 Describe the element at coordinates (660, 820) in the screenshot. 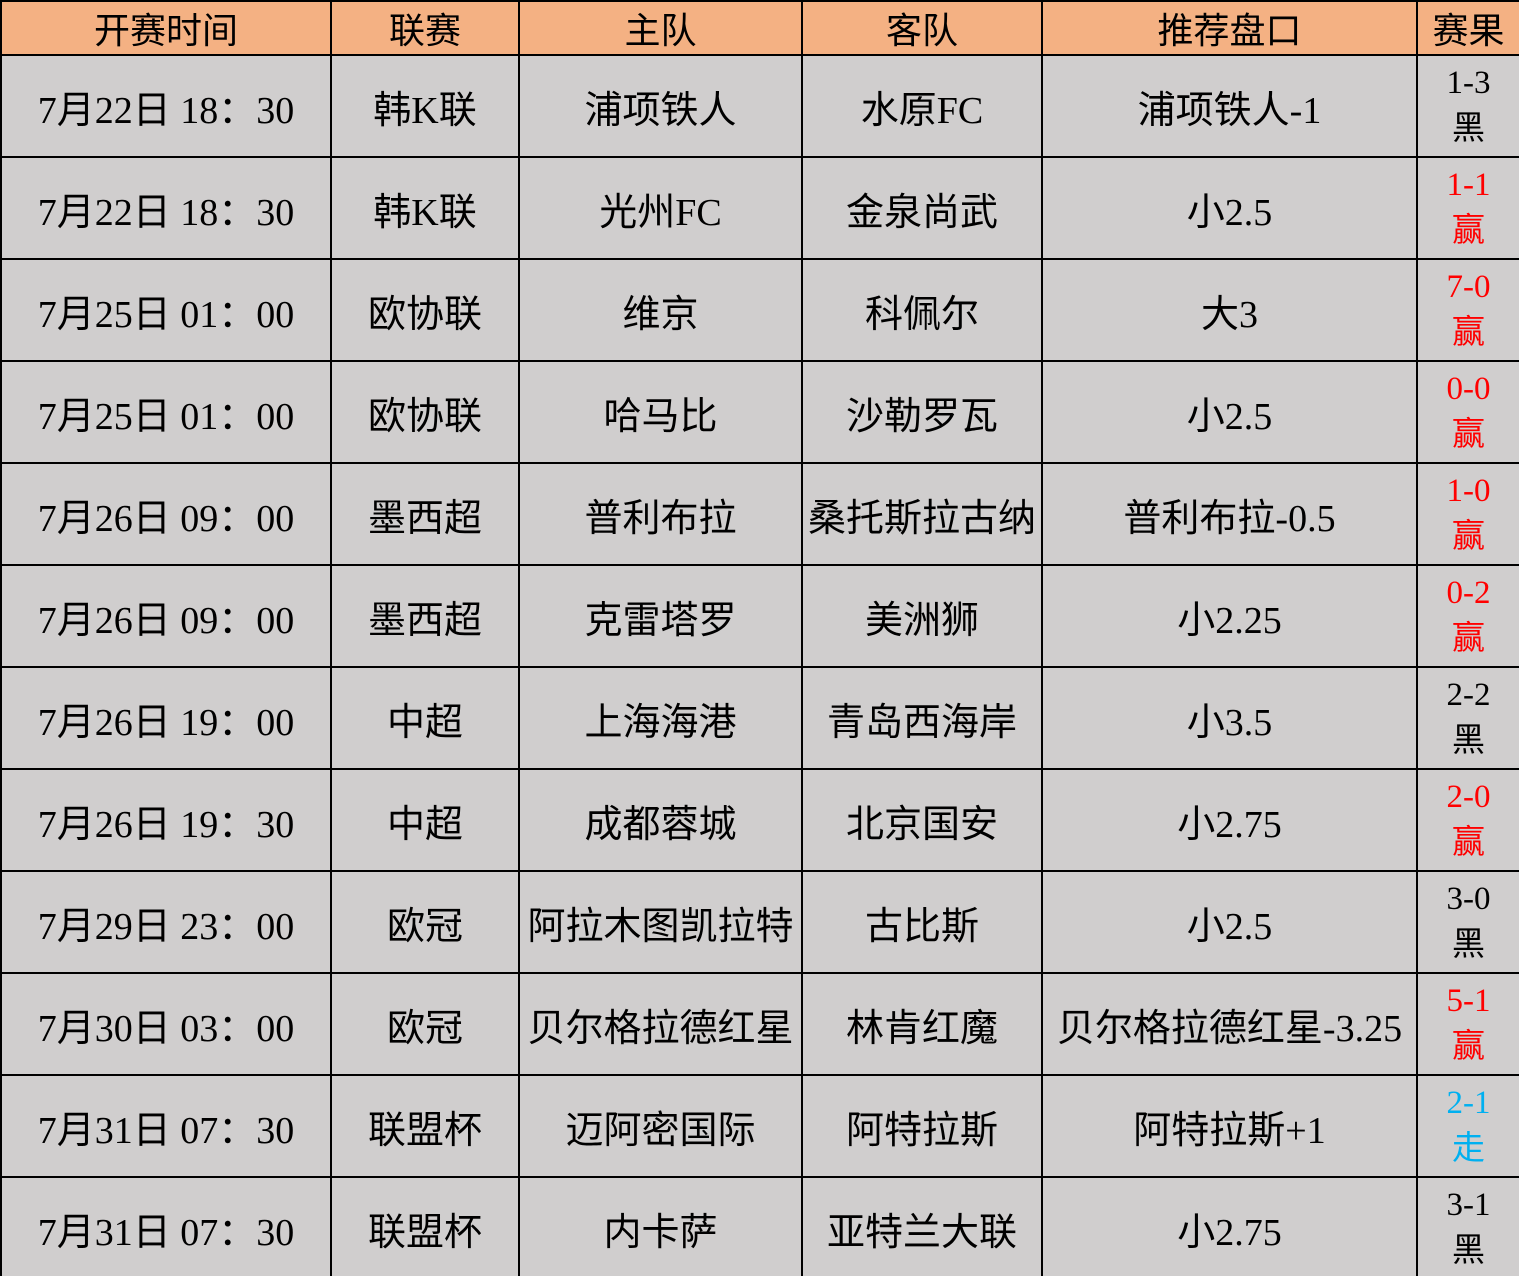

I see `cell-home-team: 成都蓉城` at that location.